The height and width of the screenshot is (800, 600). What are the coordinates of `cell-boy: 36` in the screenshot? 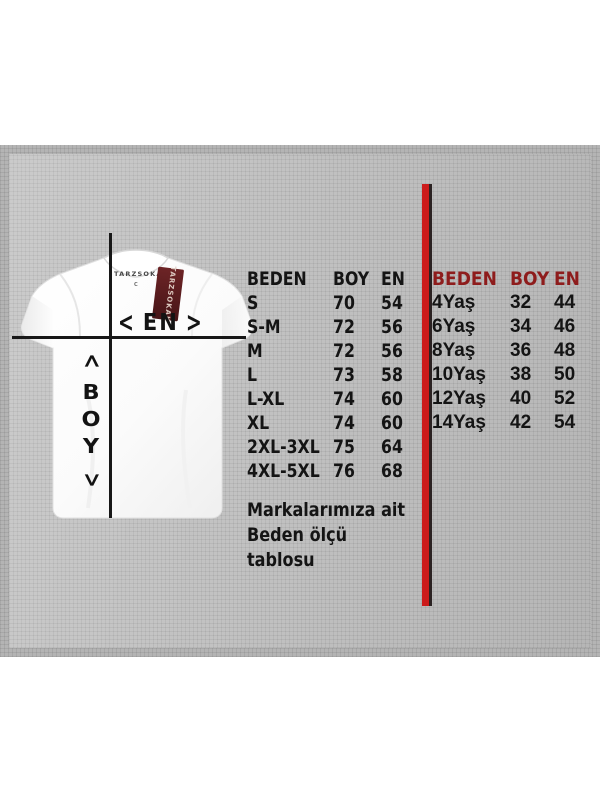 It's located at (521, 350).